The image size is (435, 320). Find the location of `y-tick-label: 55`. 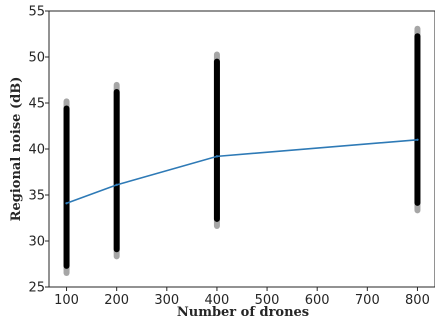

y-tick-label: 55 is located at coordinates (36, 12).